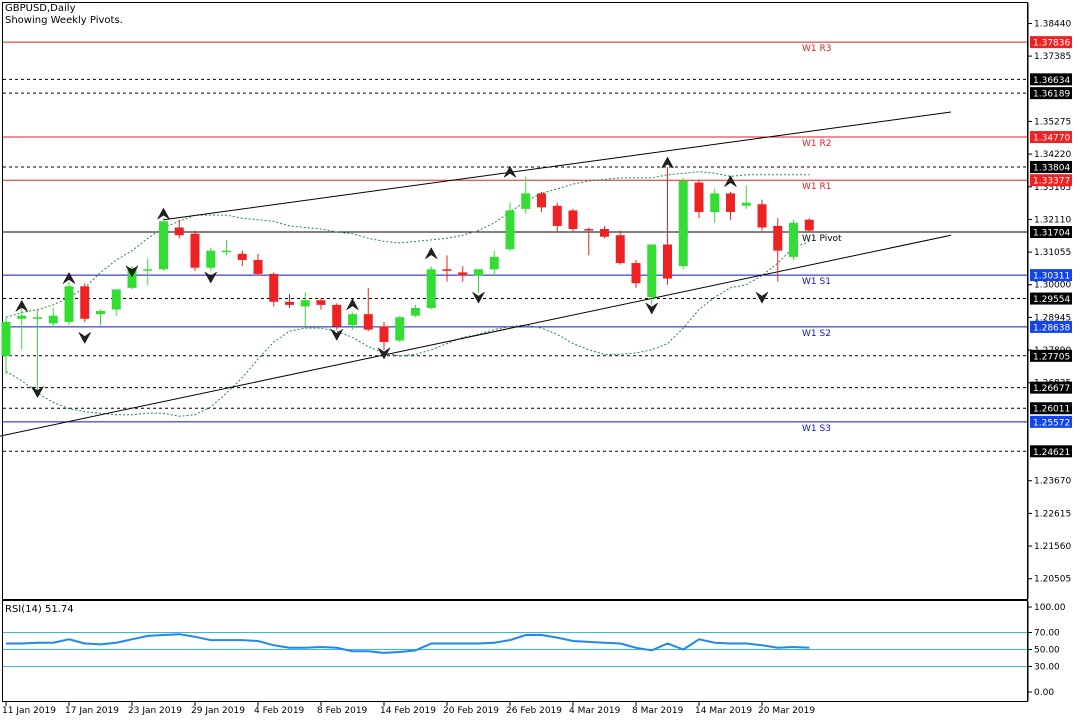  What do you see at coordinates (1052, 547) in the screenshot?
I see `price-tick-label: 1.21560` at bounding box center [1052, 547].